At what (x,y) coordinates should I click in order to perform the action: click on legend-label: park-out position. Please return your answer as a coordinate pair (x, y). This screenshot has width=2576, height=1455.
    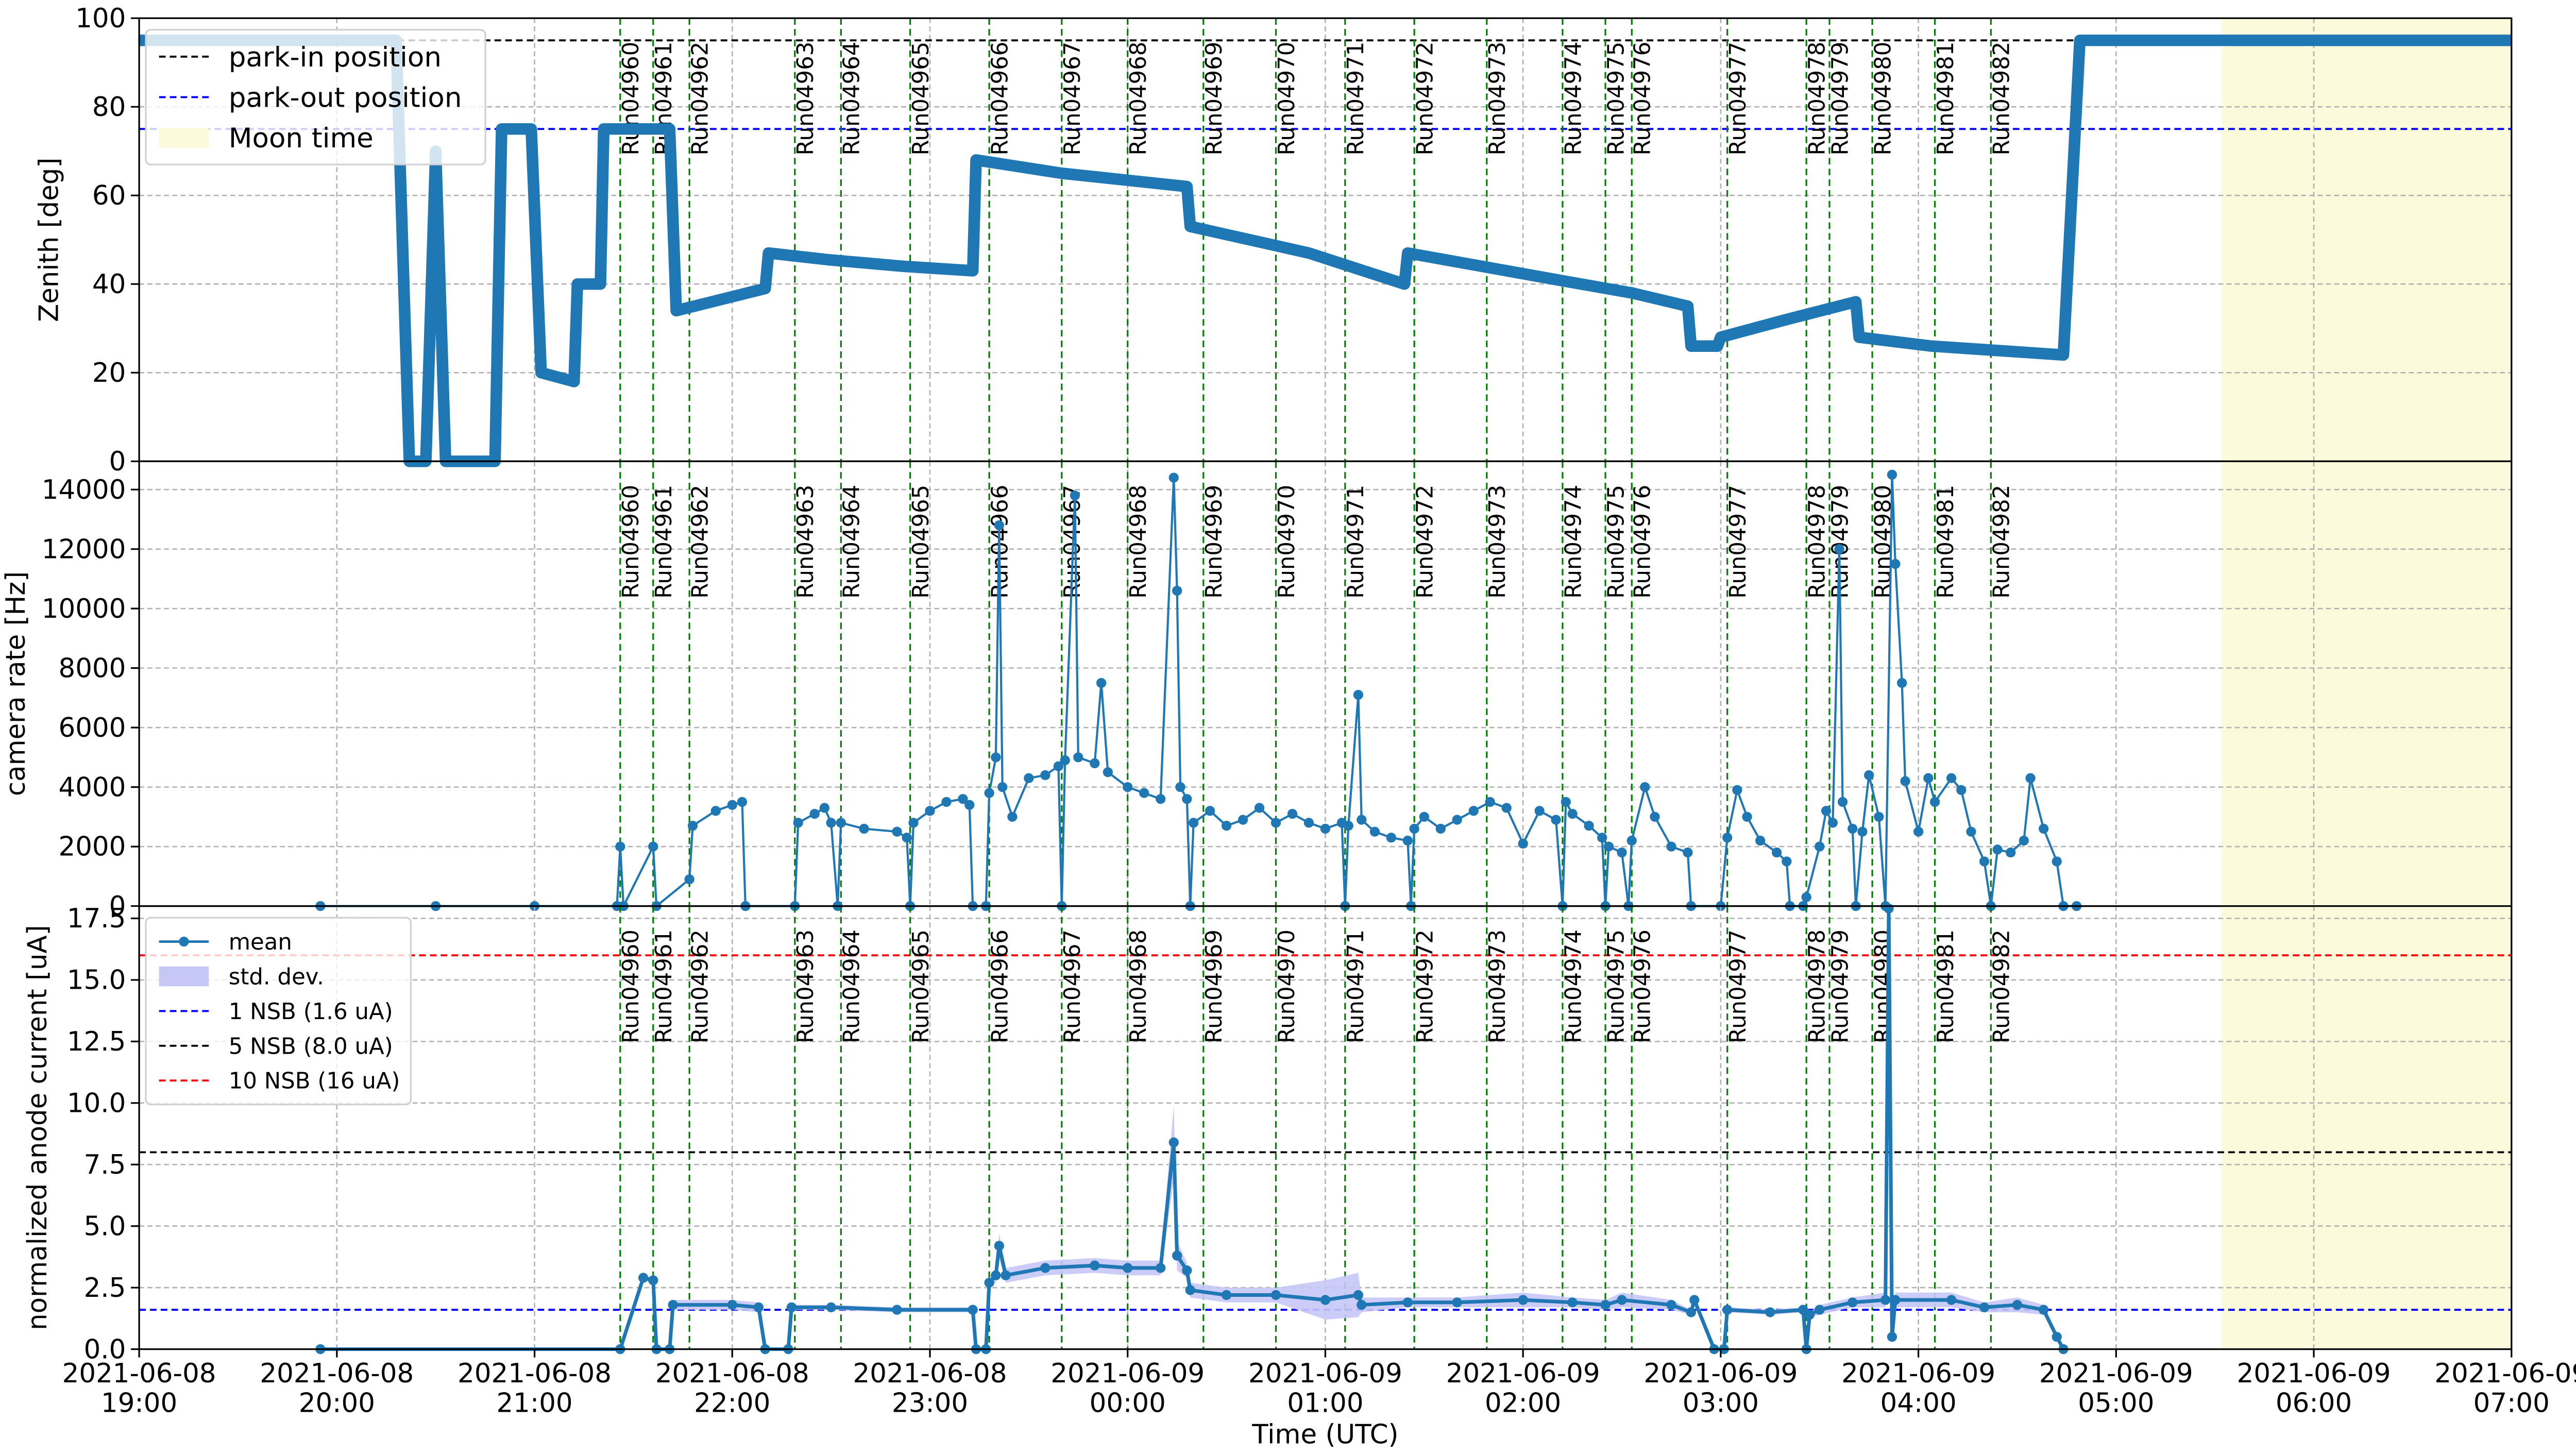
    Looking at the image, I should click on (345, 98).